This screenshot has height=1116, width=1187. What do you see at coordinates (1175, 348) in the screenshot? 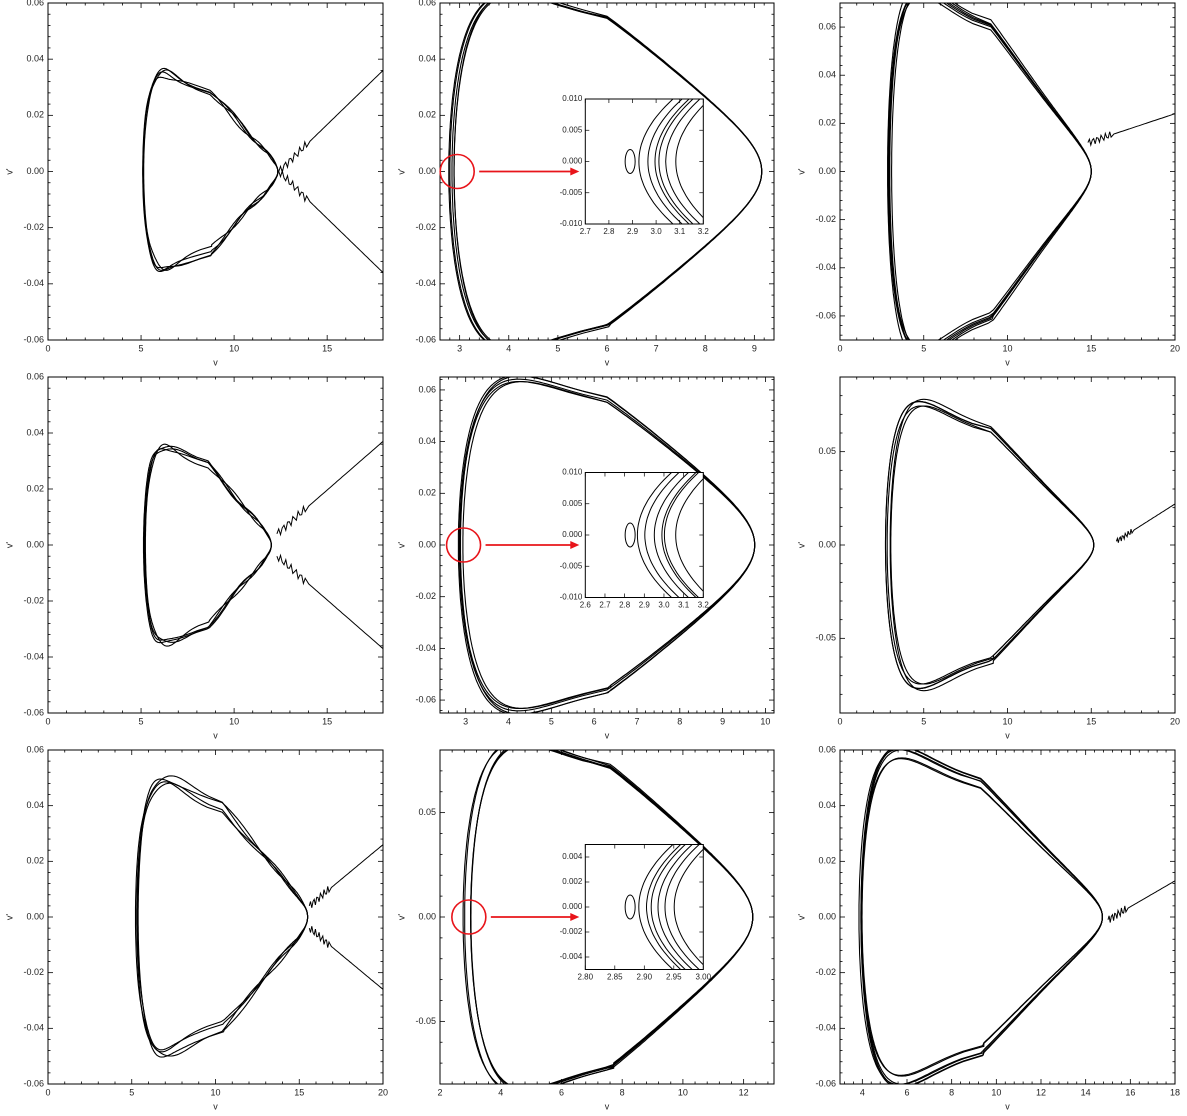
I see `x-tick-label: 20` at bounding box center [1175, 348].